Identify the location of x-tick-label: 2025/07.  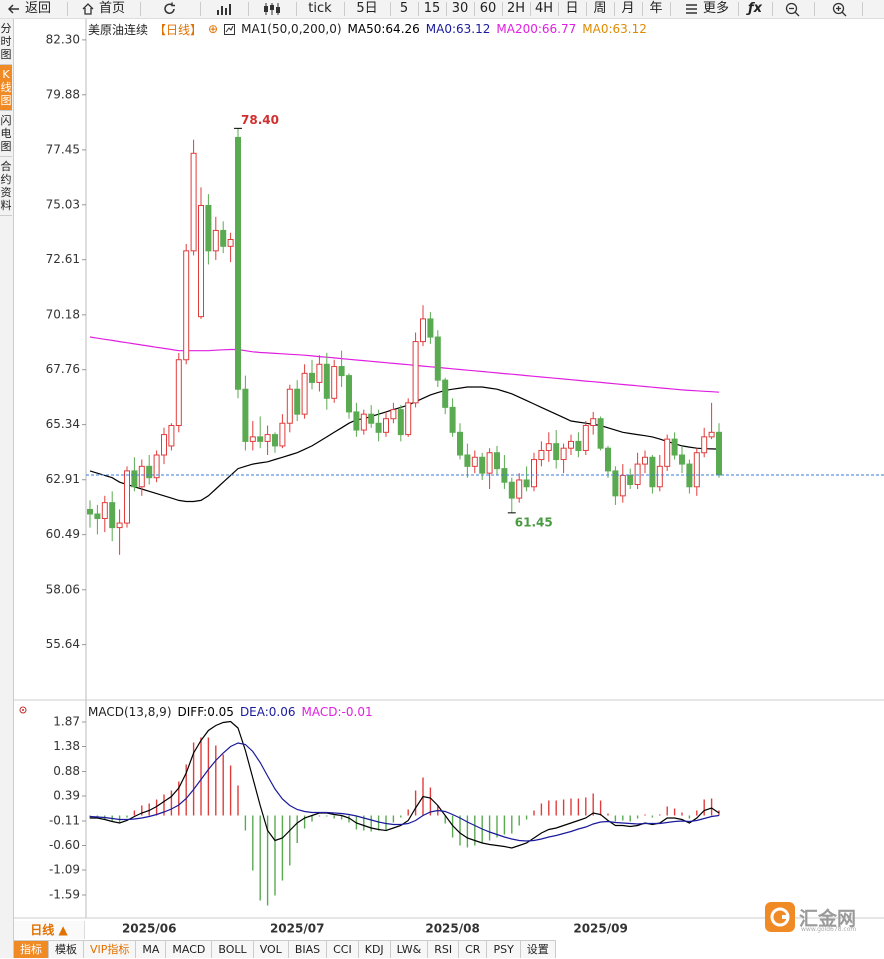
(297, 929).